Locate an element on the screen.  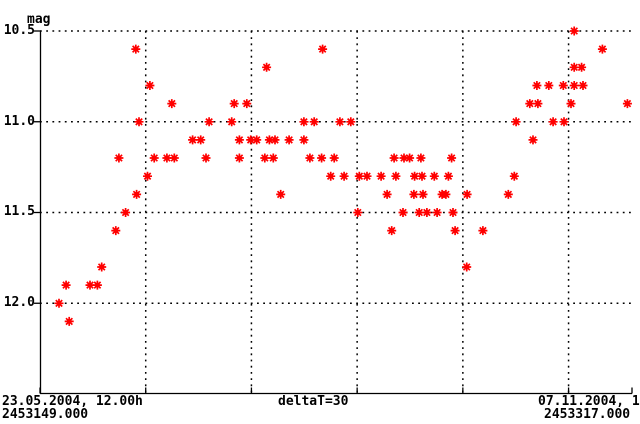
x-axis-start-date-label: 23.05.2004, 12.00h is located at coordinates (72, 401).